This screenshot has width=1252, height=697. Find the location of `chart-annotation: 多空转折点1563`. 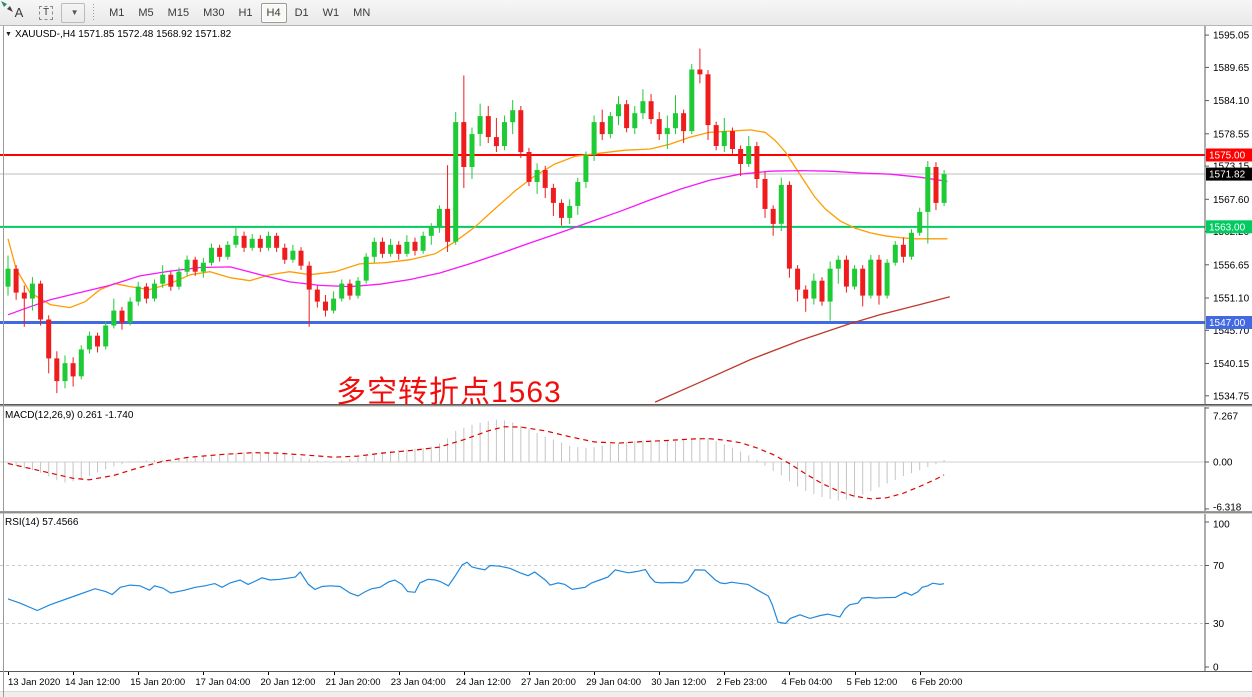

chart-annotation: 多空转折点1563 is located at coordinates (449, 392).